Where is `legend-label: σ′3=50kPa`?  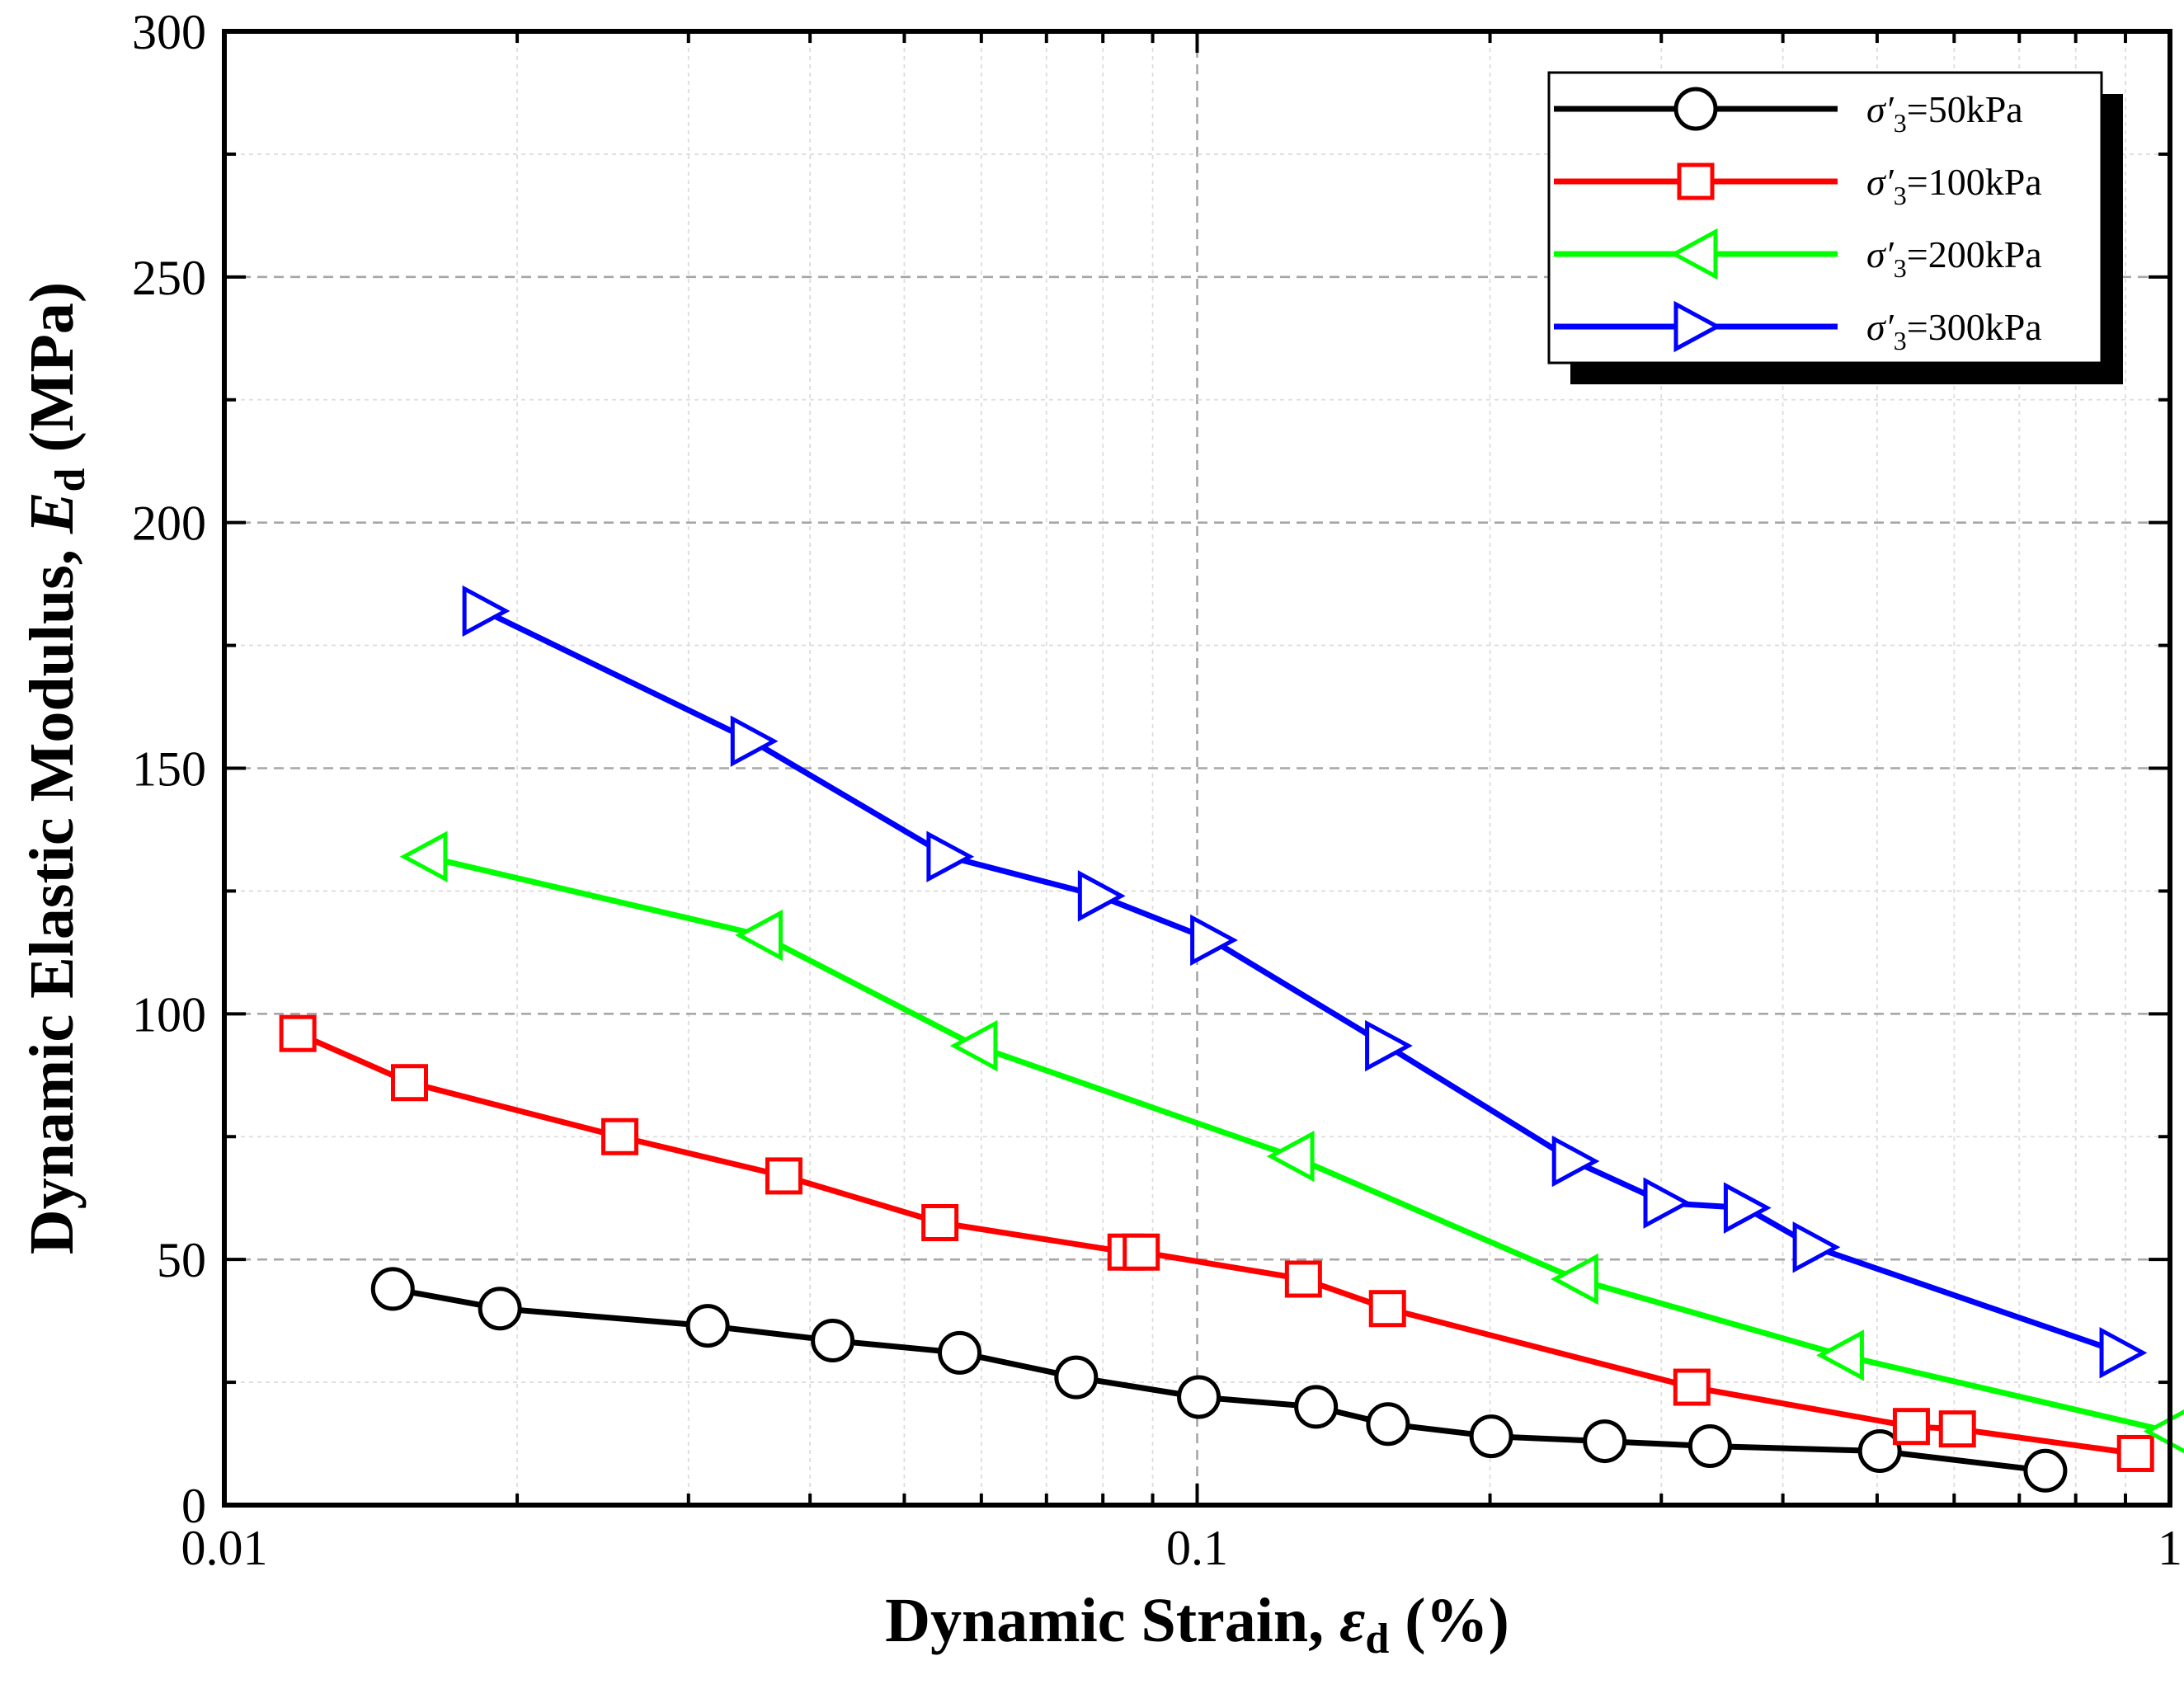 legend-label: σ′3=50kPa is located at coordinates (1944, 113).